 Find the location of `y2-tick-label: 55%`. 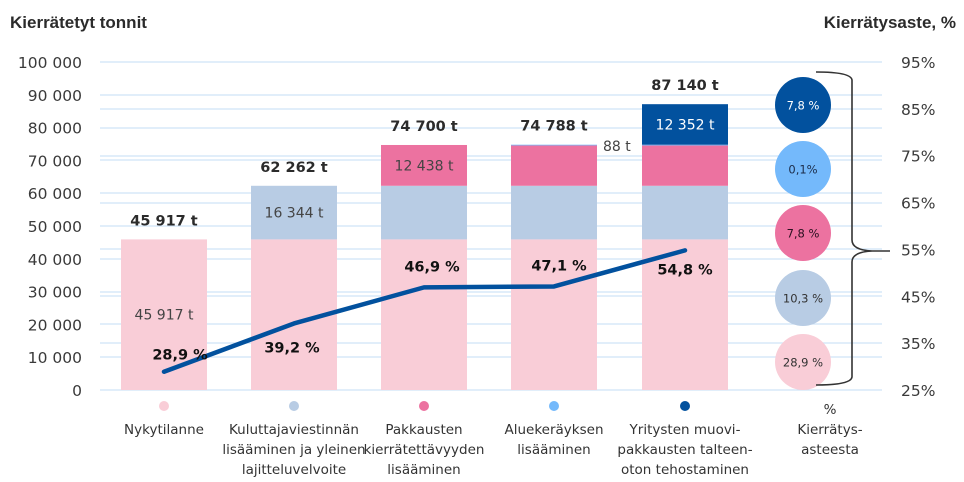

y2-tick-label: 55% is located at coordinates (918, 250).